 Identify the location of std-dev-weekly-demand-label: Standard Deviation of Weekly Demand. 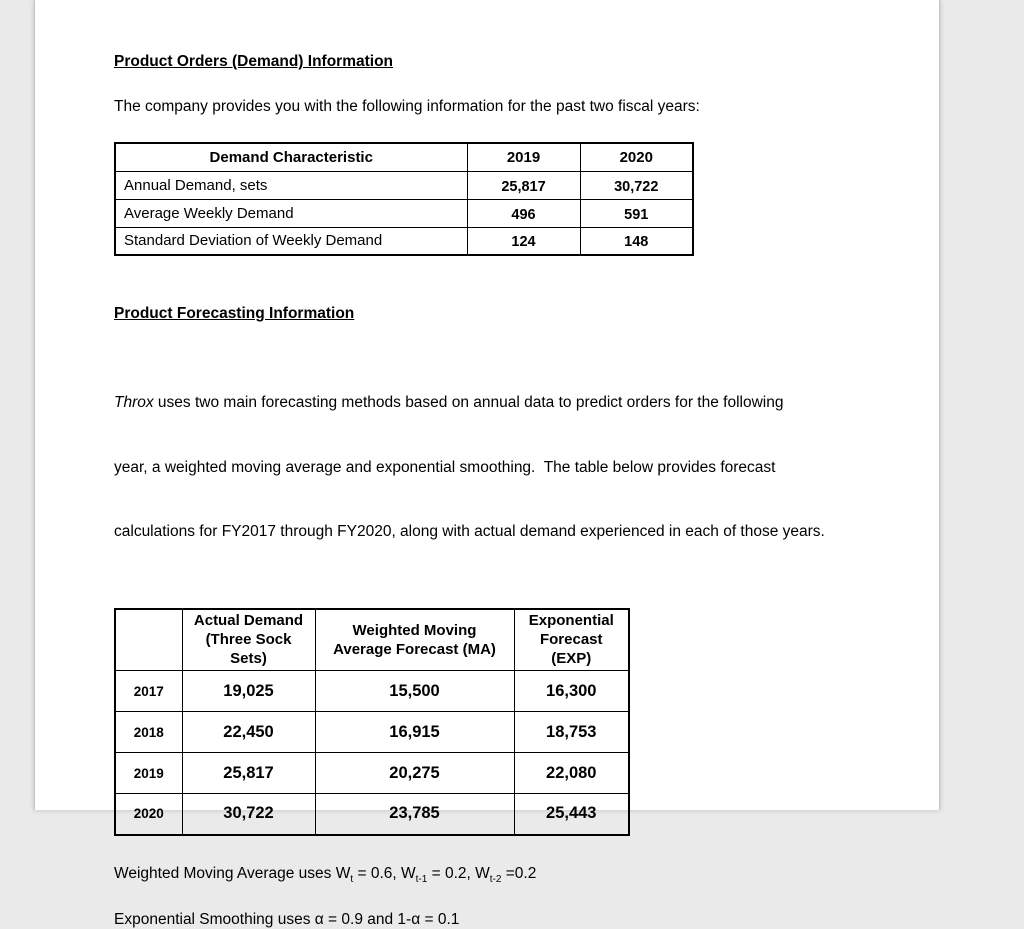
(291, 241).